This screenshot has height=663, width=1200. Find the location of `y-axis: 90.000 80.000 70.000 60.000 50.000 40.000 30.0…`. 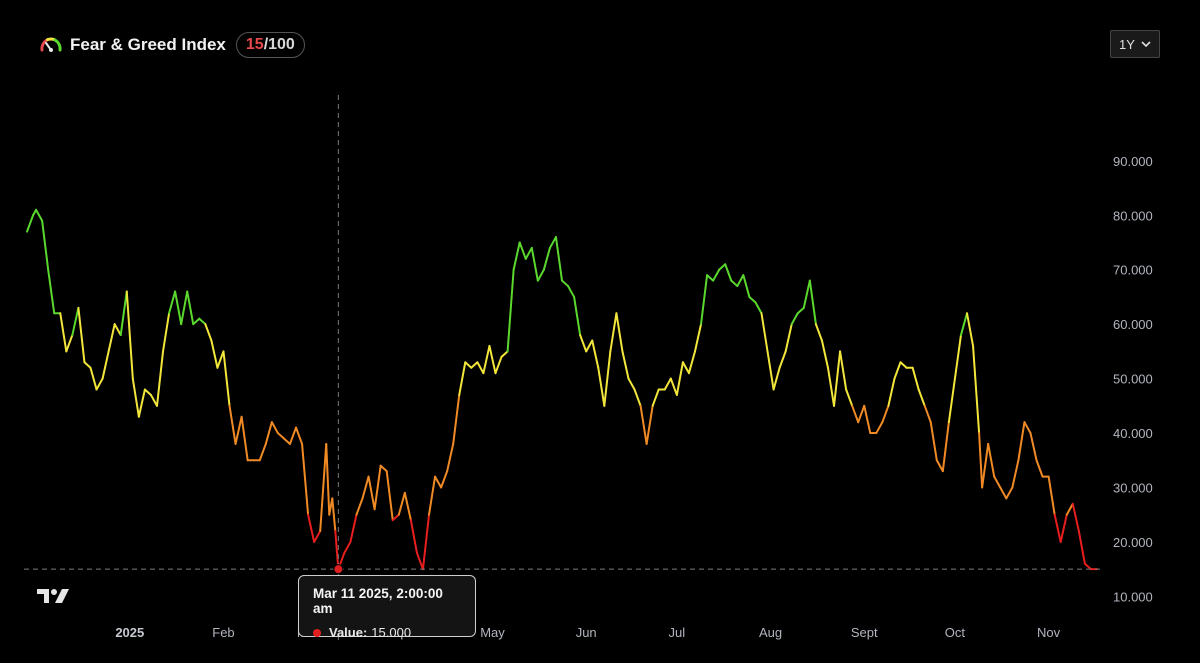

y-axis: 90.000 80.000 70.000 60.000 50.000 40.000 30.0… is located at coordinates (1133, 379).